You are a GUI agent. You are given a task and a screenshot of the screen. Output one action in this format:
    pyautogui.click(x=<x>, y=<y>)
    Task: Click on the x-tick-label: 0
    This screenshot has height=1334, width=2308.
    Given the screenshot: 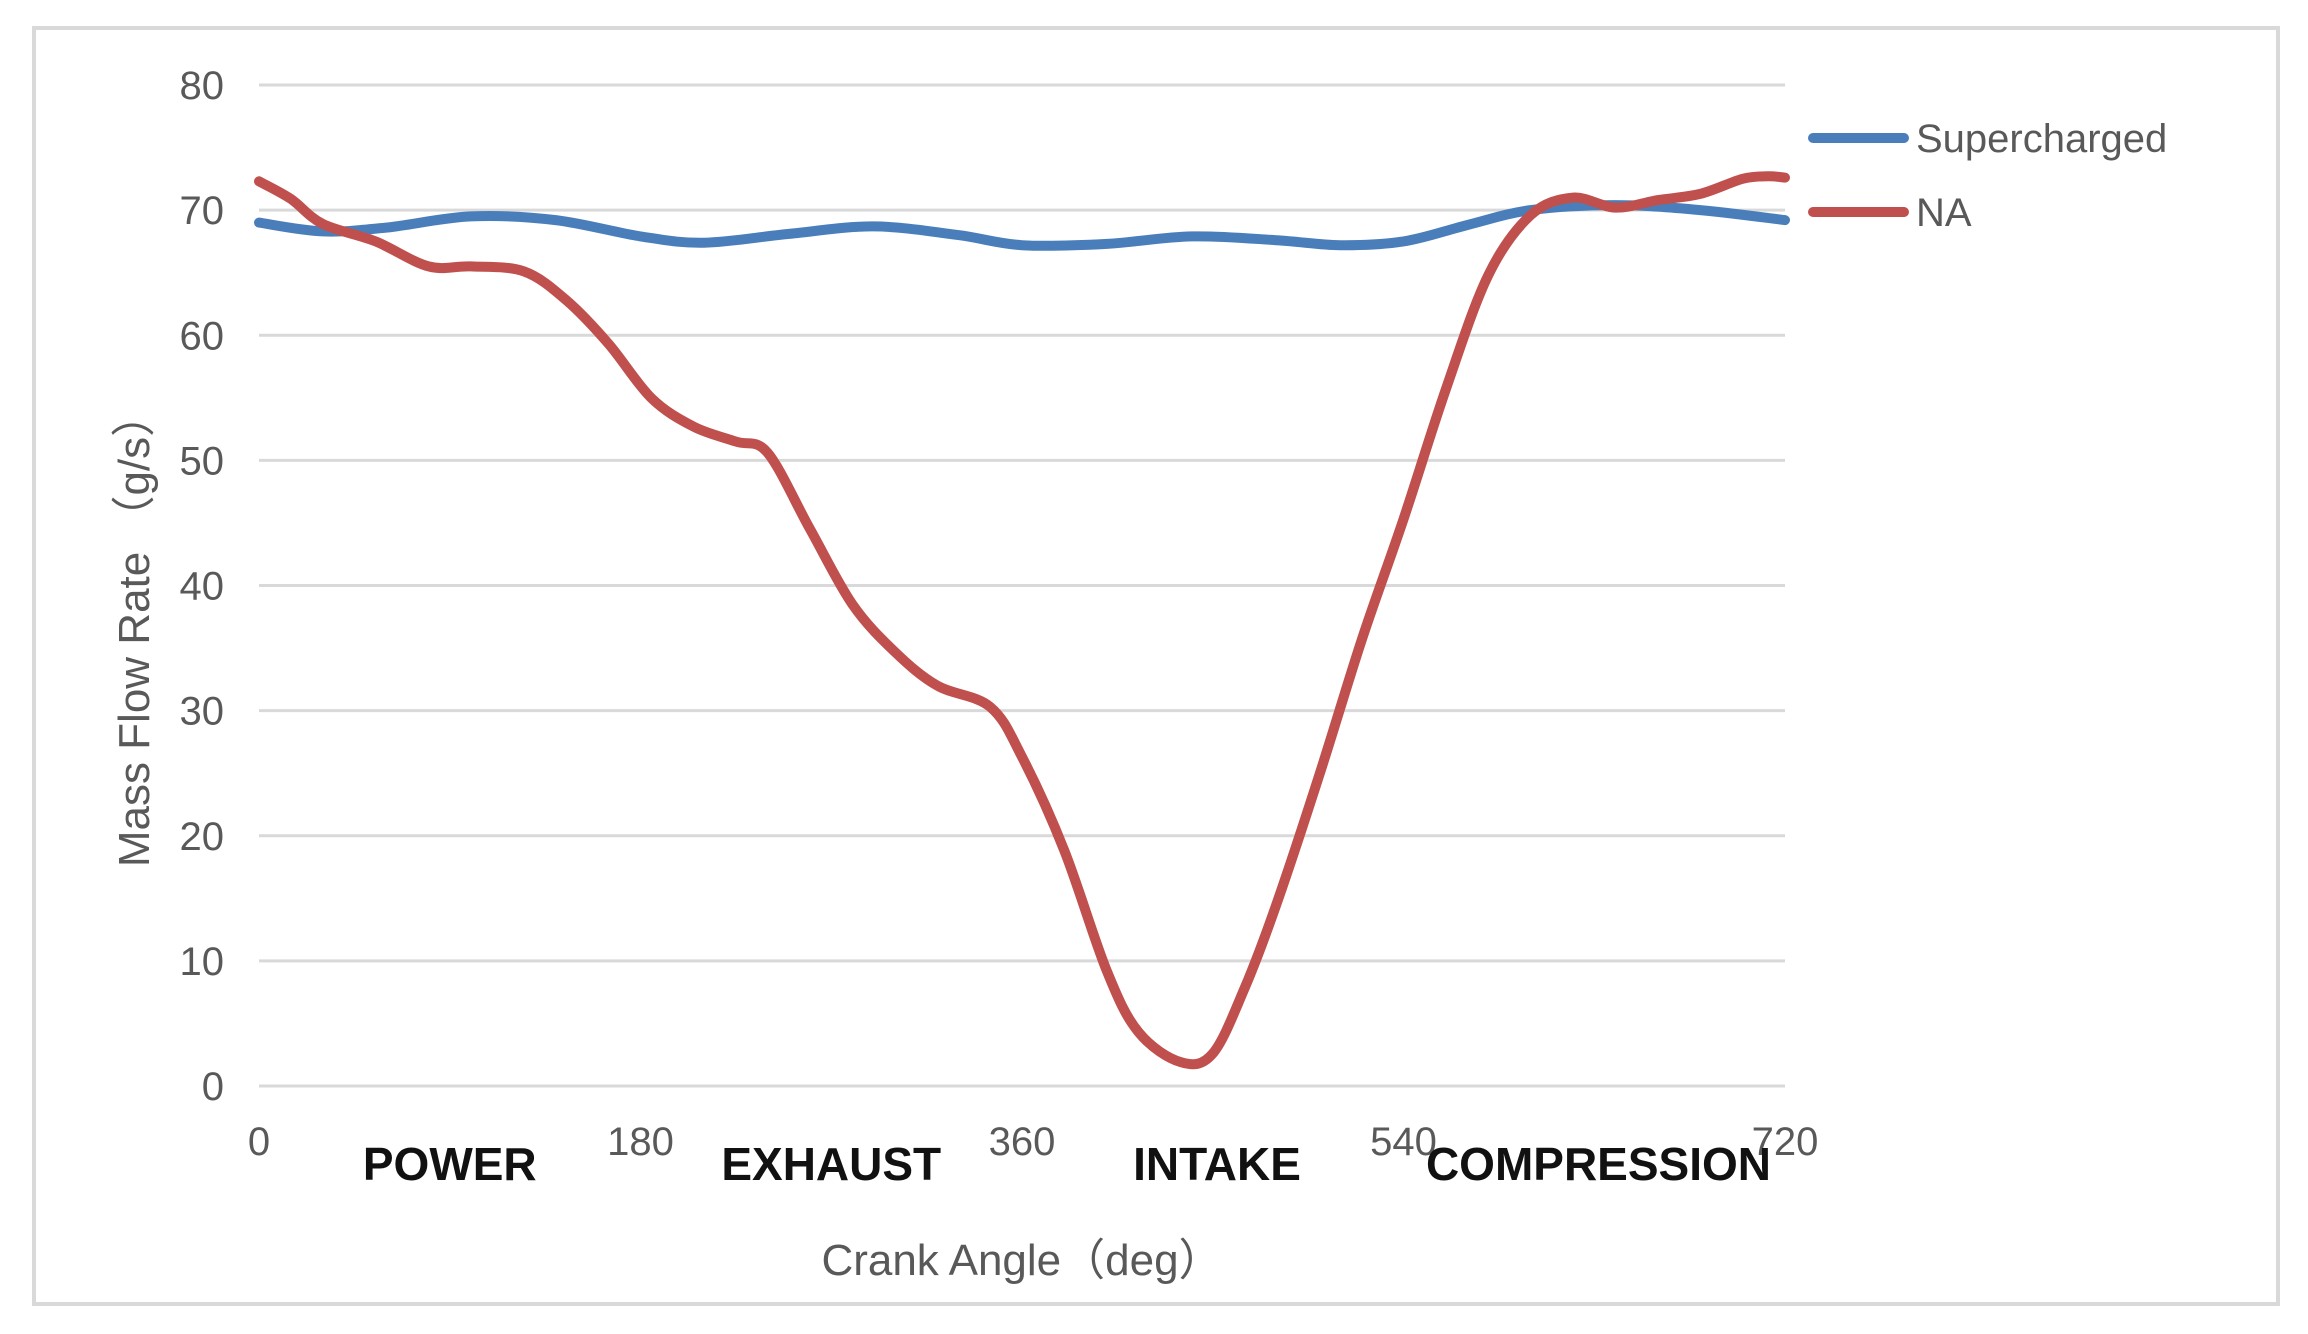 What is the action you would take?
    pyautogui.click(x=259, y=1142)
    